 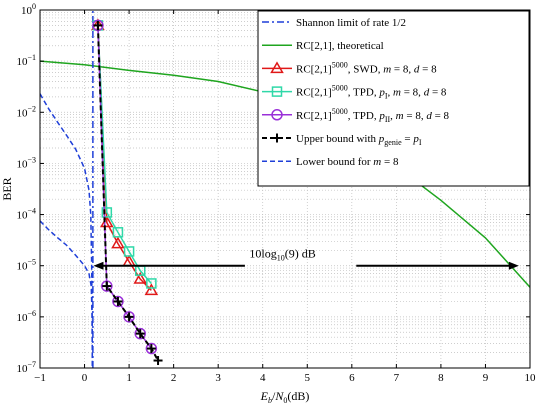 I want to click on x-tick-label: 3, so click(x=218, y=378).